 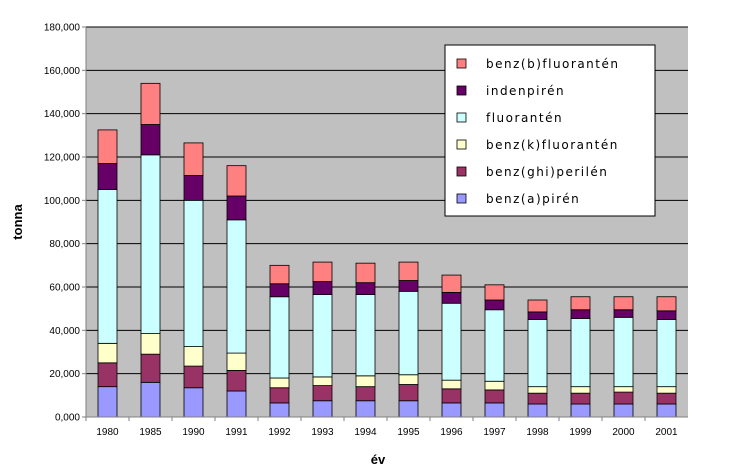 What do you see at coordinates (552, 145) in the screenshot?
I see `legend-label: benz(k)fluorantén` at bounding box center [552, 145].